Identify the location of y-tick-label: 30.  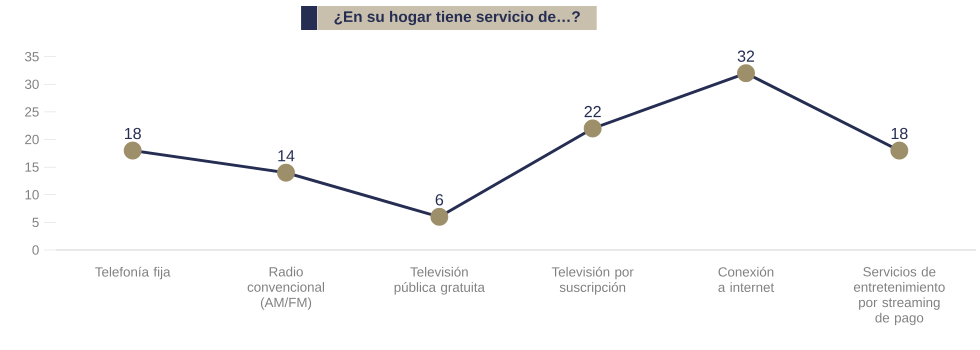
(31, 85).